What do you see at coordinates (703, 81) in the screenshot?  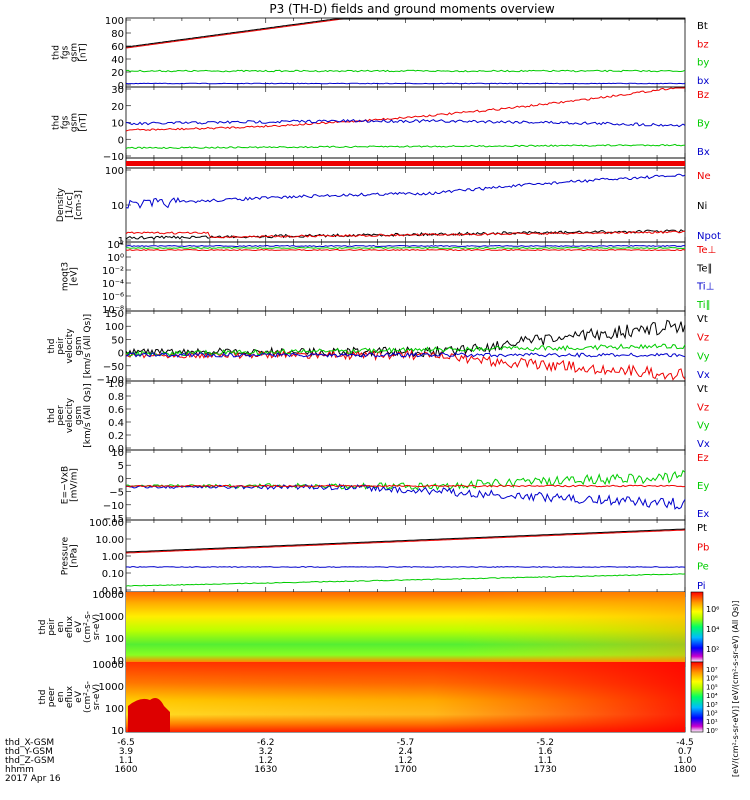 I see `legend-label: bx` at bounding box center [703, 81].